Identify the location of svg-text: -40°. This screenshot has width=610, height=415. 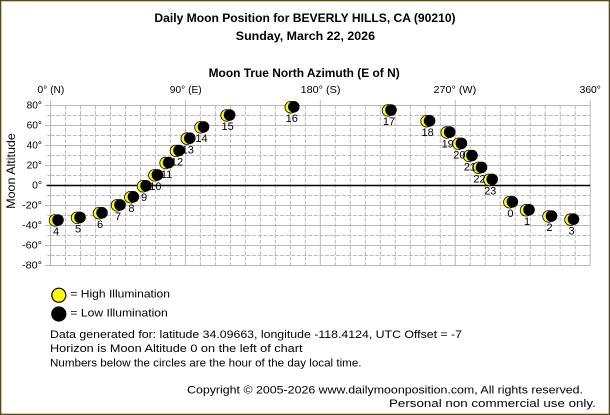
(32, 226).